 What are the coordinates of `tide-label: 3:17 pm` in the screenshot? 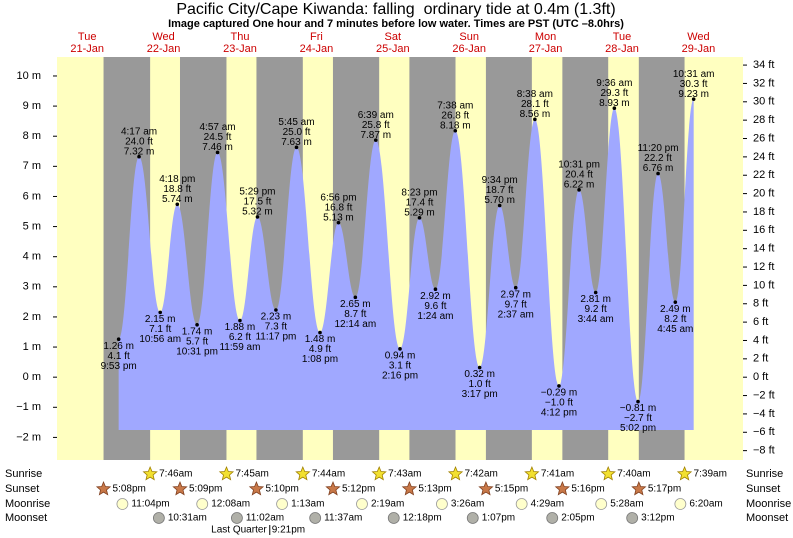 It's located at (480, 394).